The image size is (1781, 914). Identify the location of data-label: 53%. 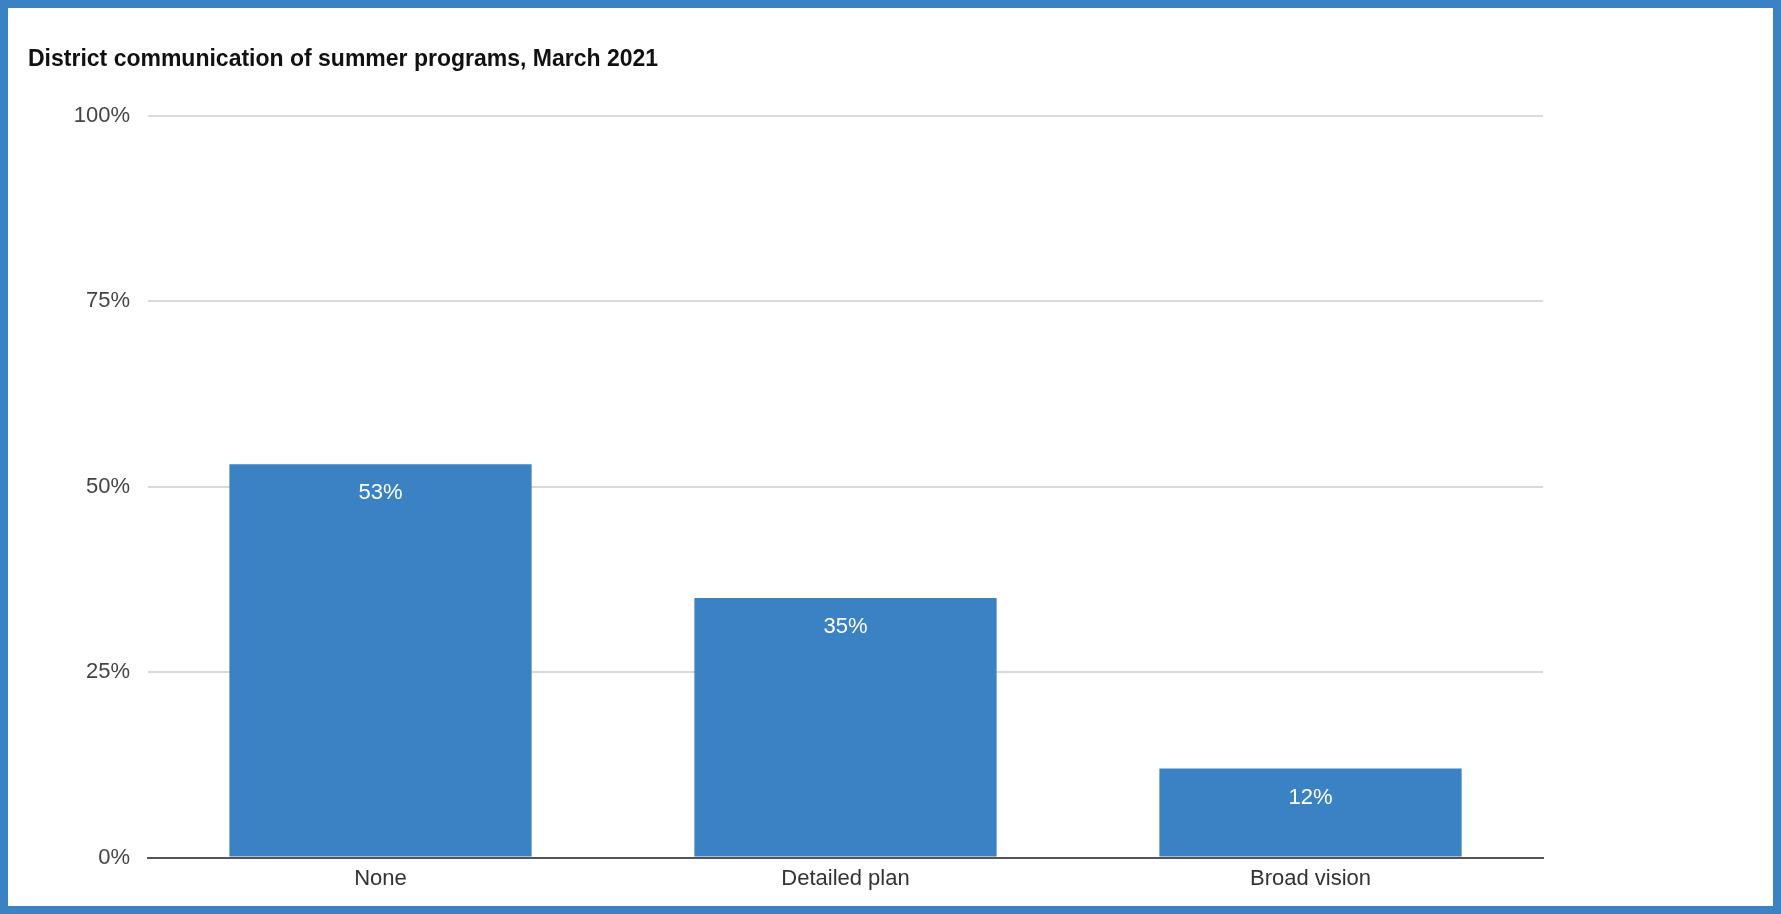
(380, 492).